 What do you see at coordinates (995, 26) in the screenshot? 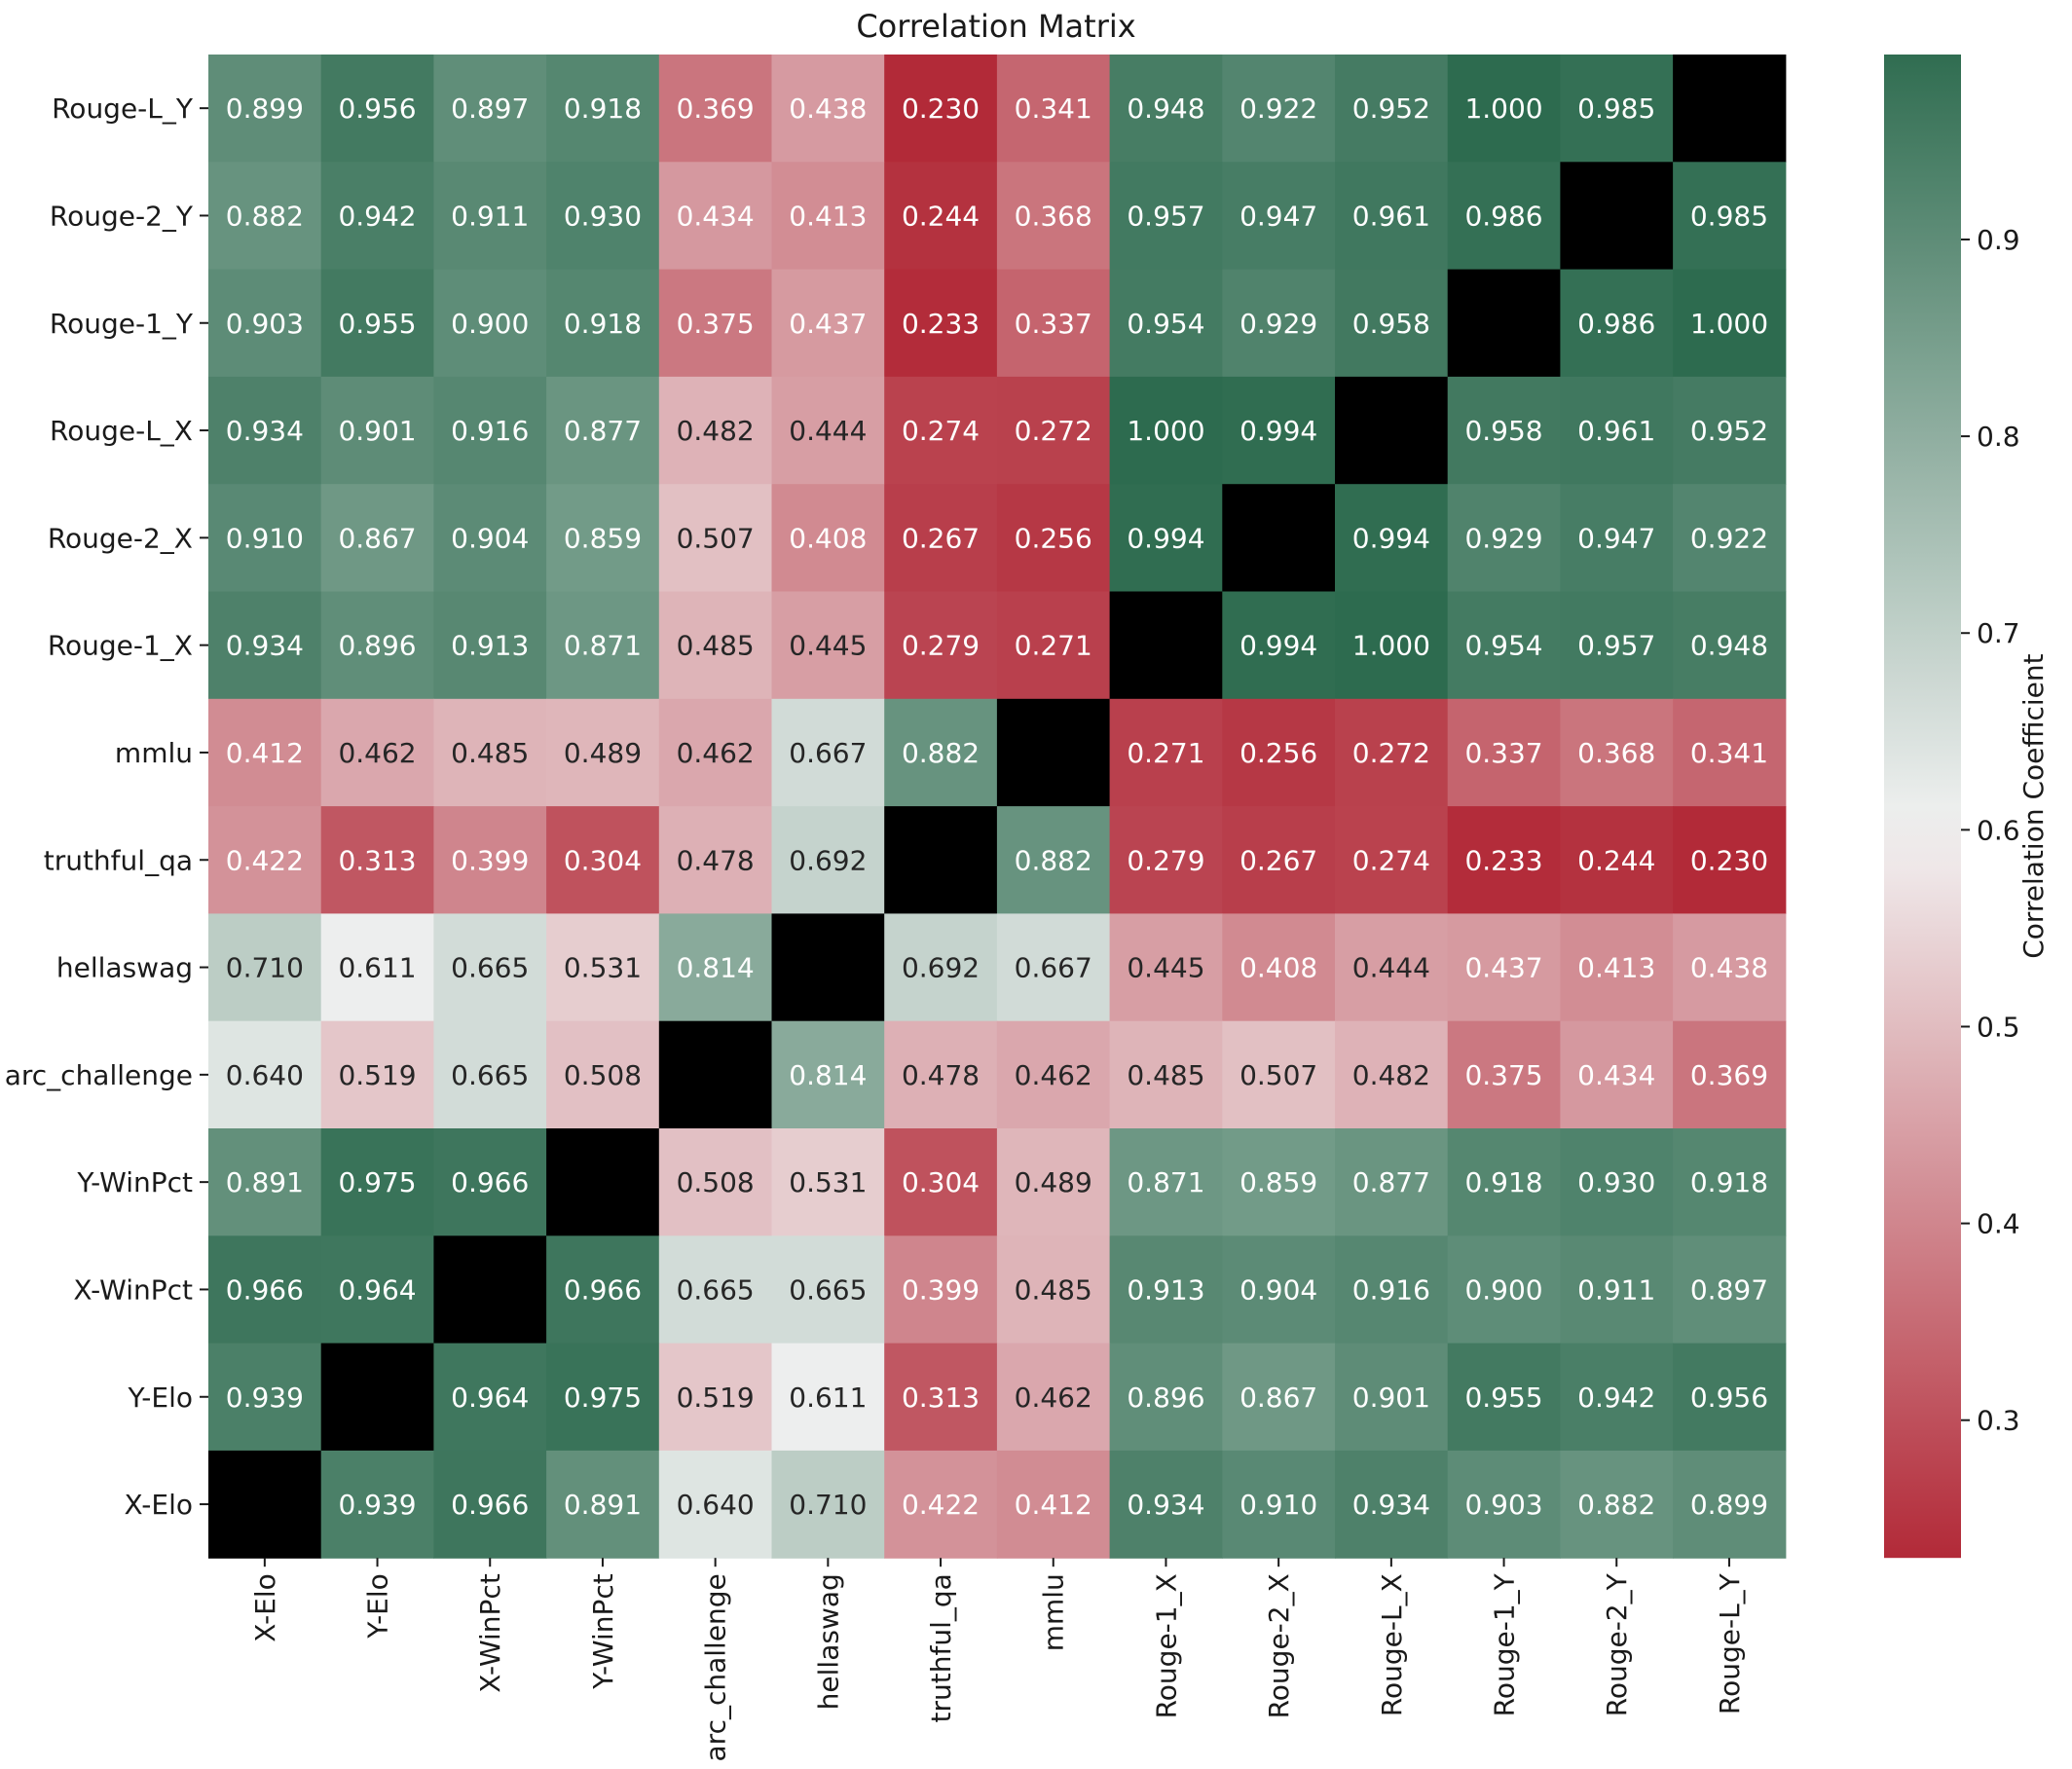
I see `chart-title: Correlation Matrix` at bounding box center [995, 26].